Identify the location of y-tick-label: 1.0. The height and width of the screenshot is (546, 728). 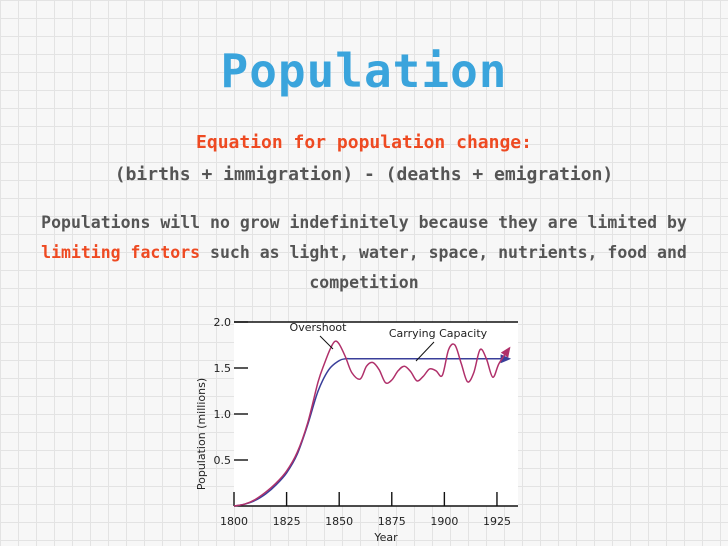
(223, 414).